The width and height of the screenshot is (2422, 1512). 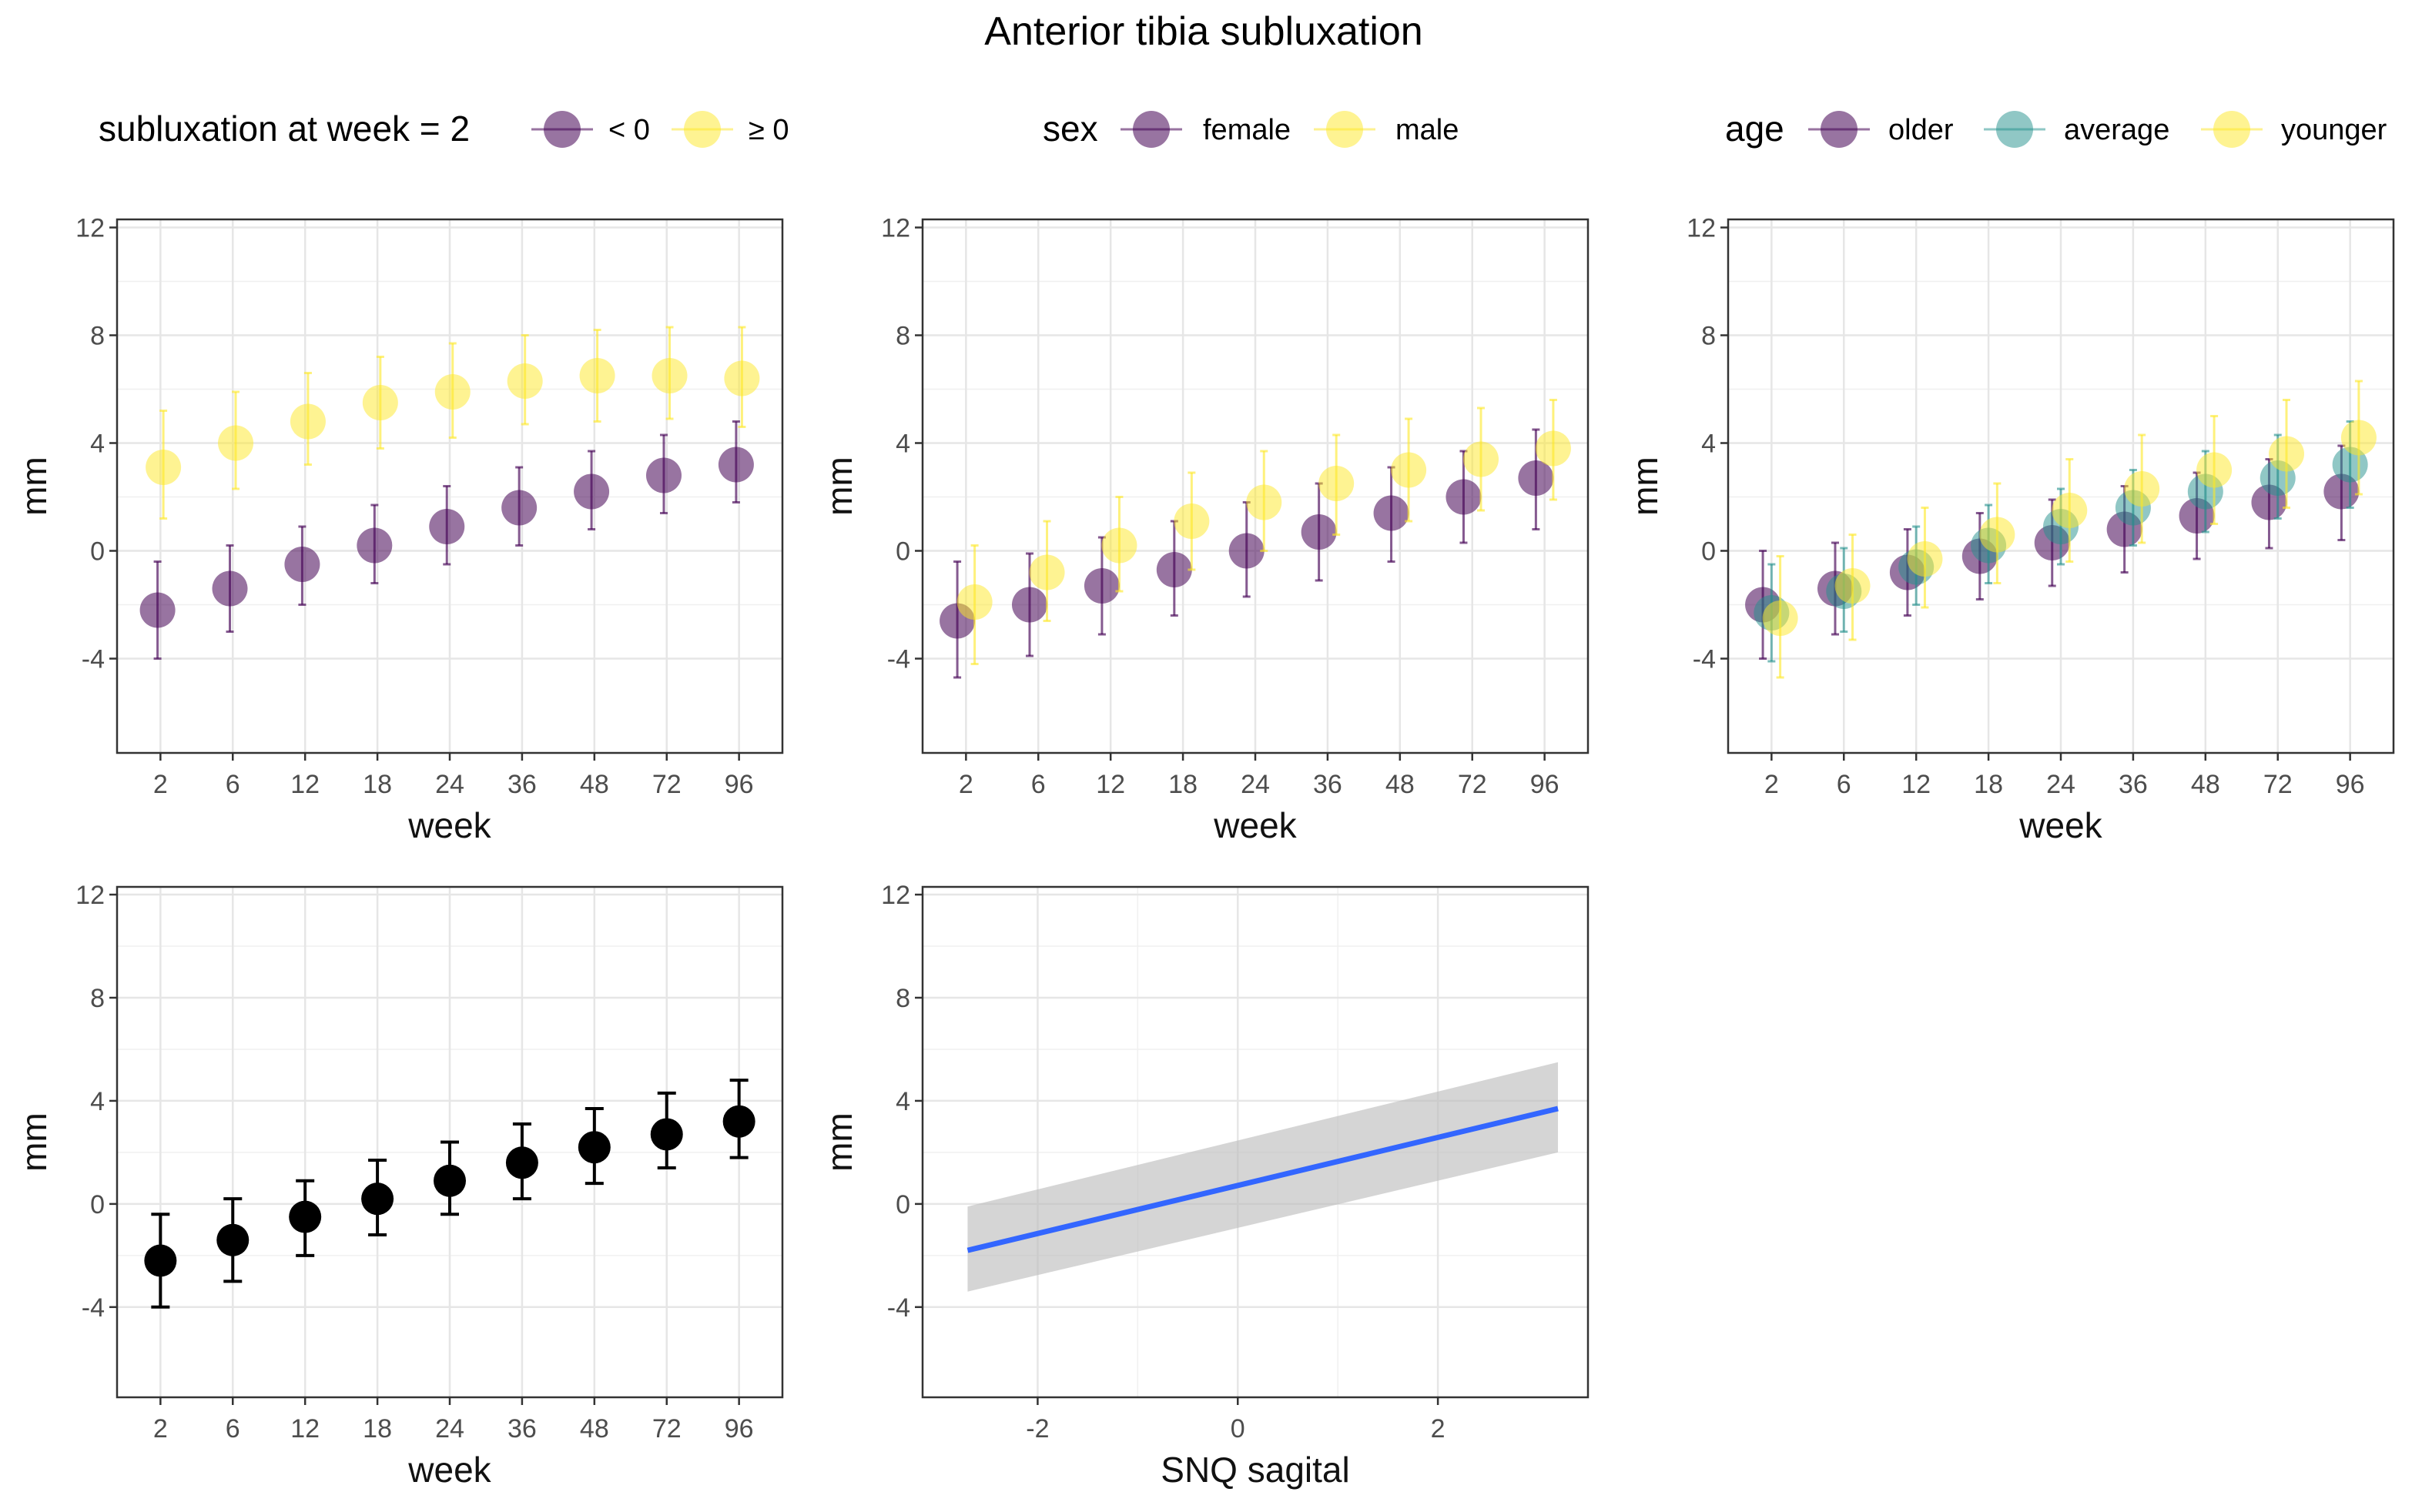 What do you see at coordinates (839, 1142) in the screenshot?
I see `y-axis-title: mm` at bounding box center [839, 1142].